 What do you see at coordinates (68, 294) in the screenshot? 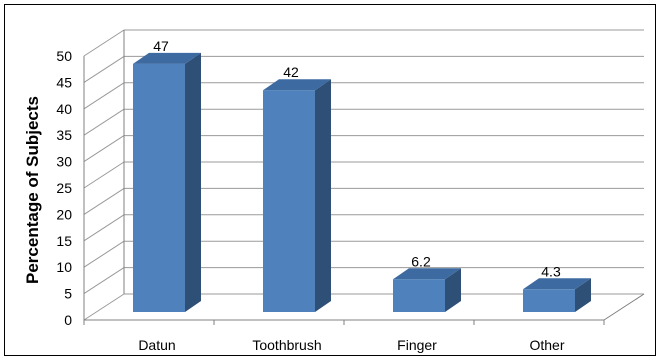
I see `y-tick-label: 5` at bounding box center [68, 294].